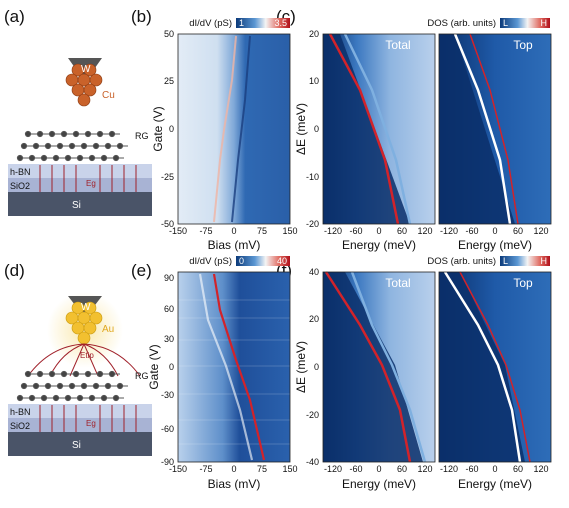 Image resolution: width=569 pixels, height=508 pixels. I want to click on map-f-total-bands, so click(375, 367).